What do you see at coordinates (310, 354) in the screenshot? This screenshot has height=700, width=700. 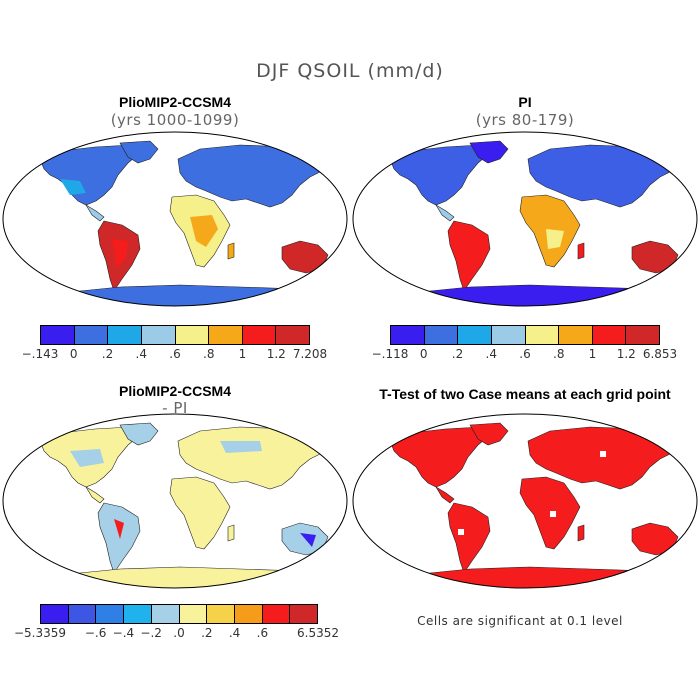 I see `colorbar-tick-label: 7.208` at bounding box center [310, 354].